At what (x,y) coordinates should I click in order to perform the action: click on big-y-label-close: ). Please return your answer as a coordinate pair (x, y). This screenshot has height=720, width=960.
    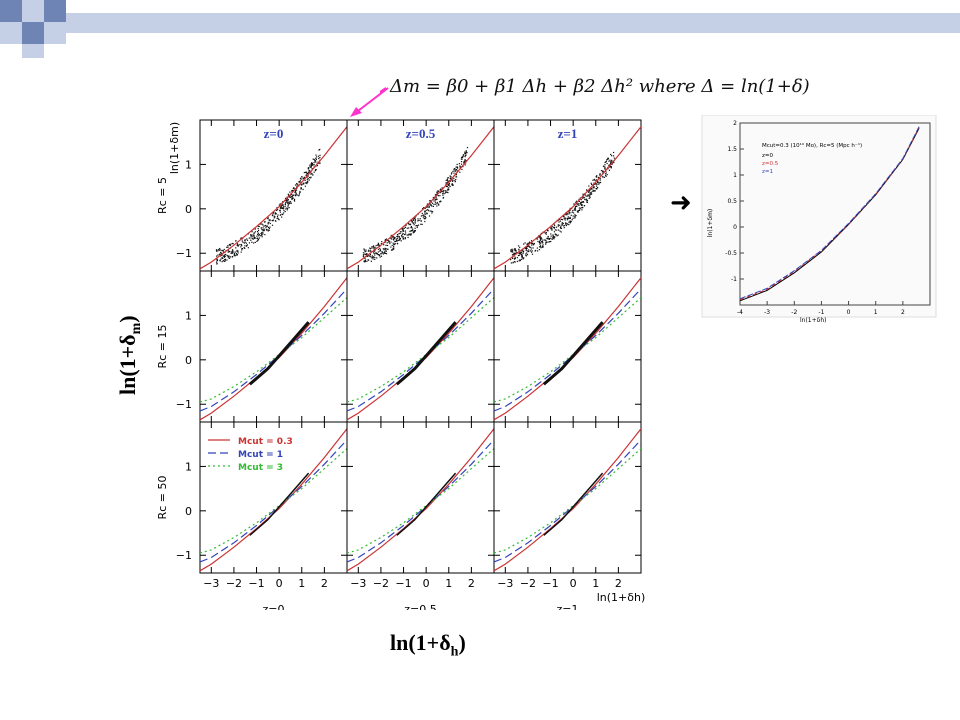
    Looking at the image, I should click on (127, 319).